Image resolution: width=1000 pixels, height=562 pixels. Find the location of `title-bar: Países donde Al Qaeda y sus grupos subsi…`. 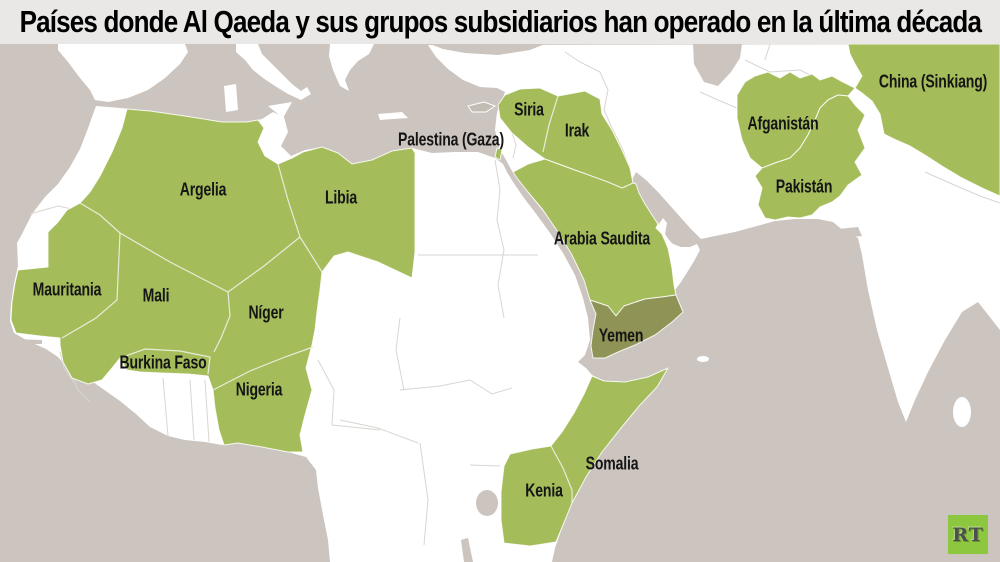

title-bar: Países donde Al Qaeda y sus grupos subsi… is located at coordinates (500, 22).